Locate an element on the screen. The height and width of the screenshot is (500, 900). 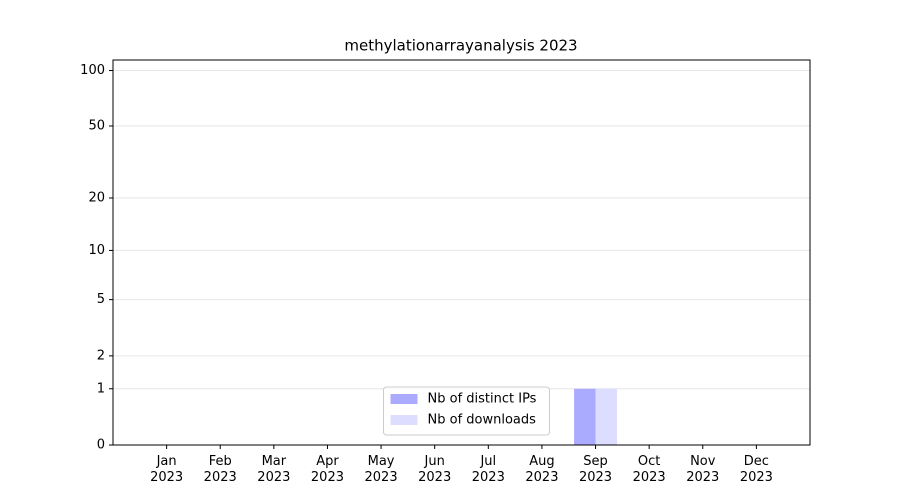
x-tick-label: Sep 2023 is located at coordinates (595, 469).